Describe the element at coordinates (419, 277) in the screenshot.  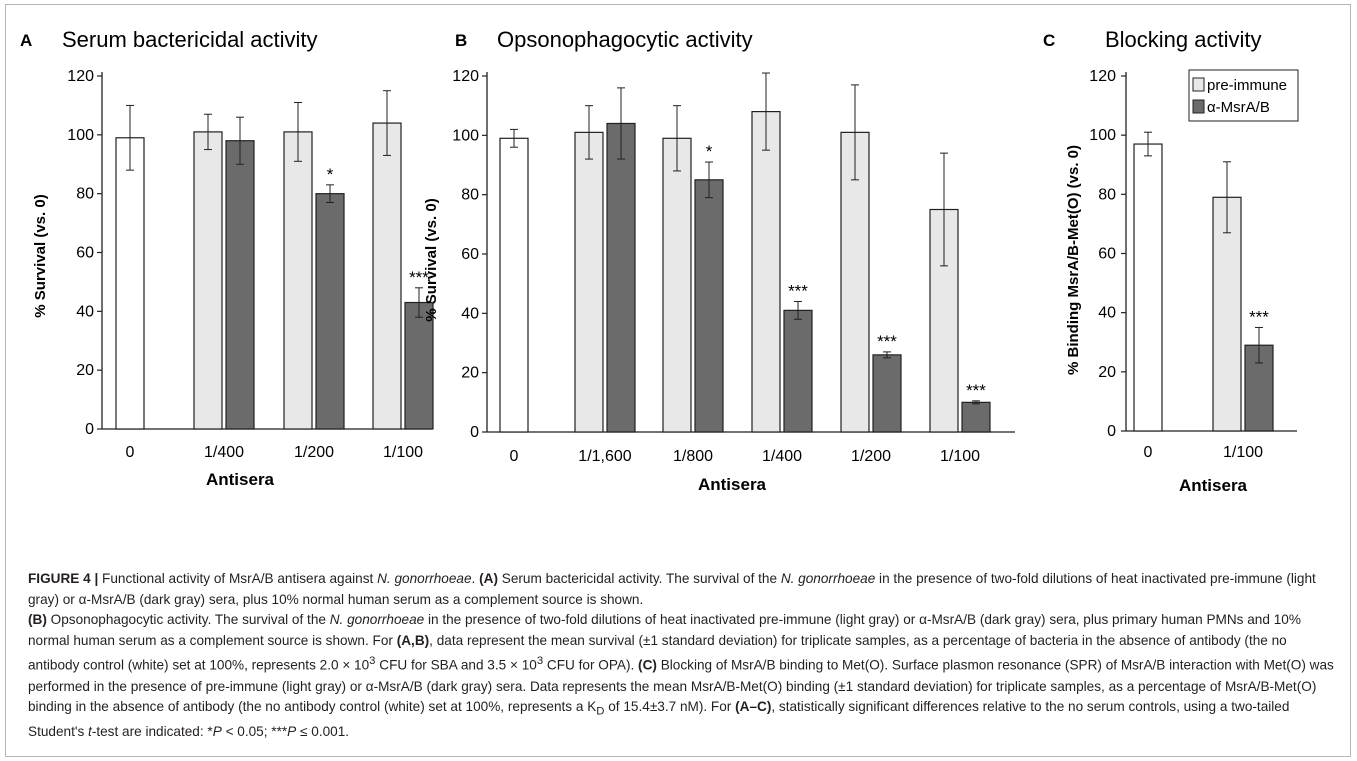
I see `panel-a-significance-mark: ***` at that location.